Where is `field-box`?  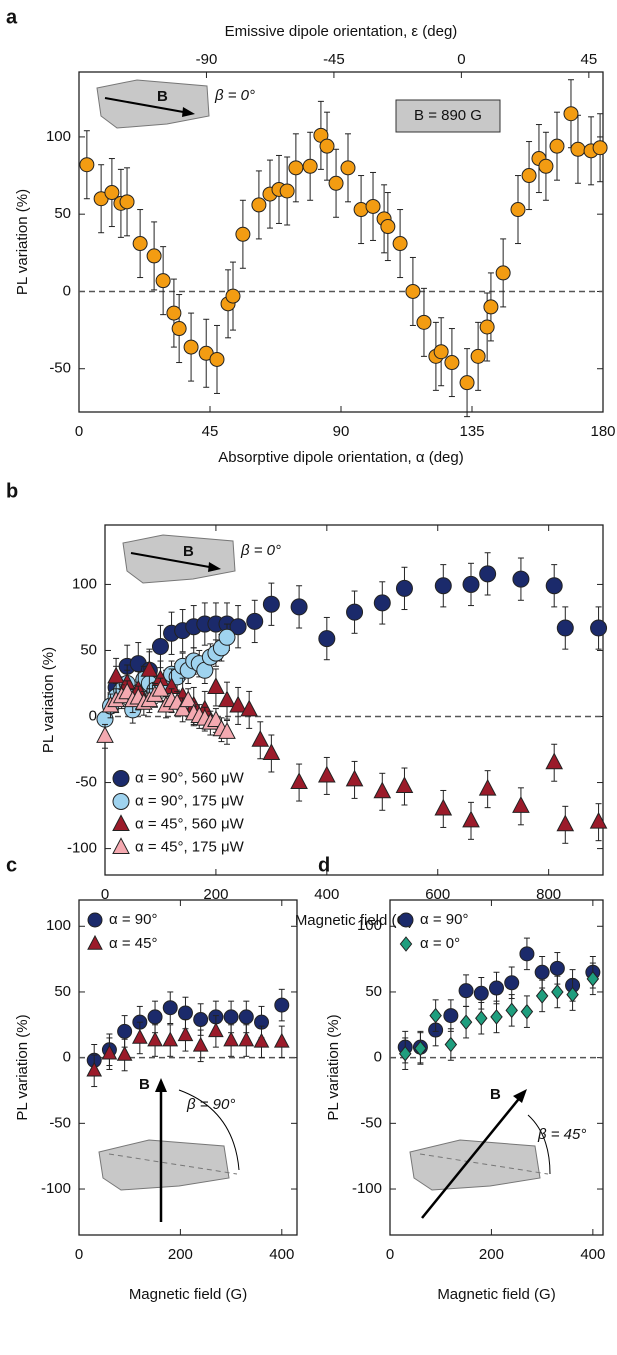
field-box is located at coordinates (448, 116).